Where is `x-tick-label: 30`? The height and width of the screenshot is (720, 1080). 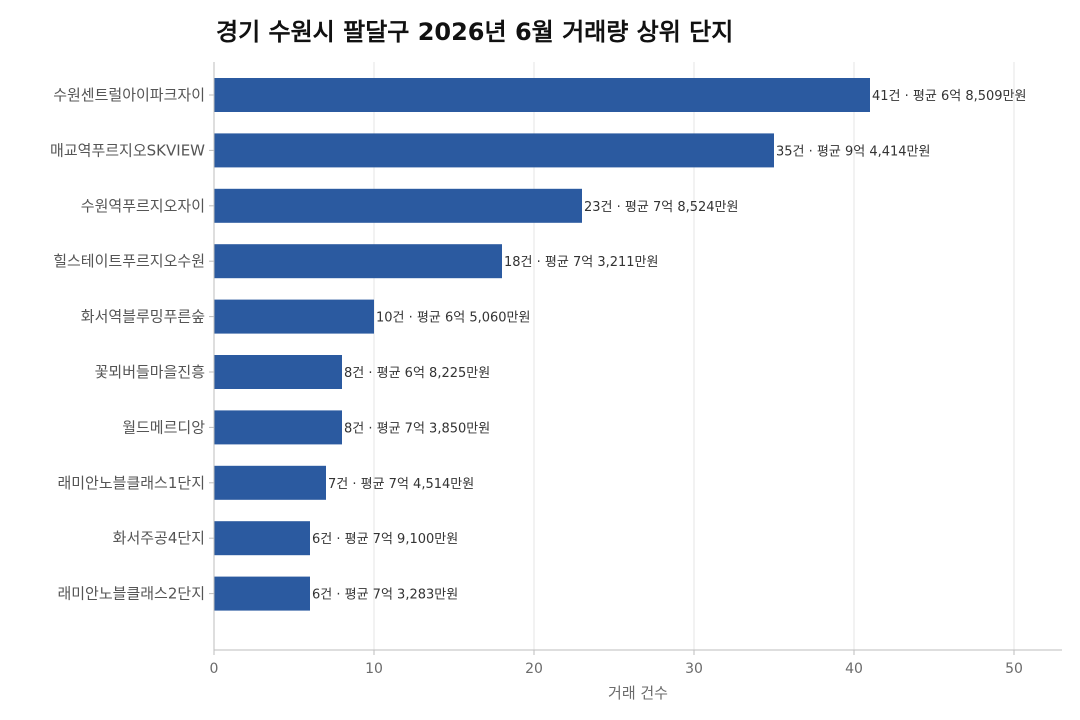 x-tick-label: 30 is located at coordinates (694, 669).